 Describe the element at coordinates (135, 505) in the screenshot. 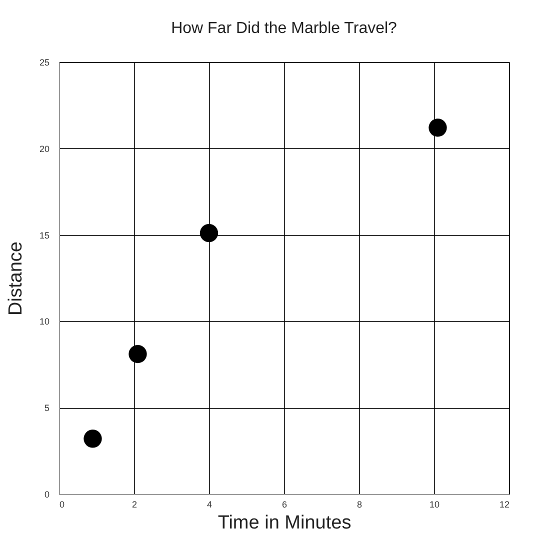

I see `x-tick-label: 2` at that location.